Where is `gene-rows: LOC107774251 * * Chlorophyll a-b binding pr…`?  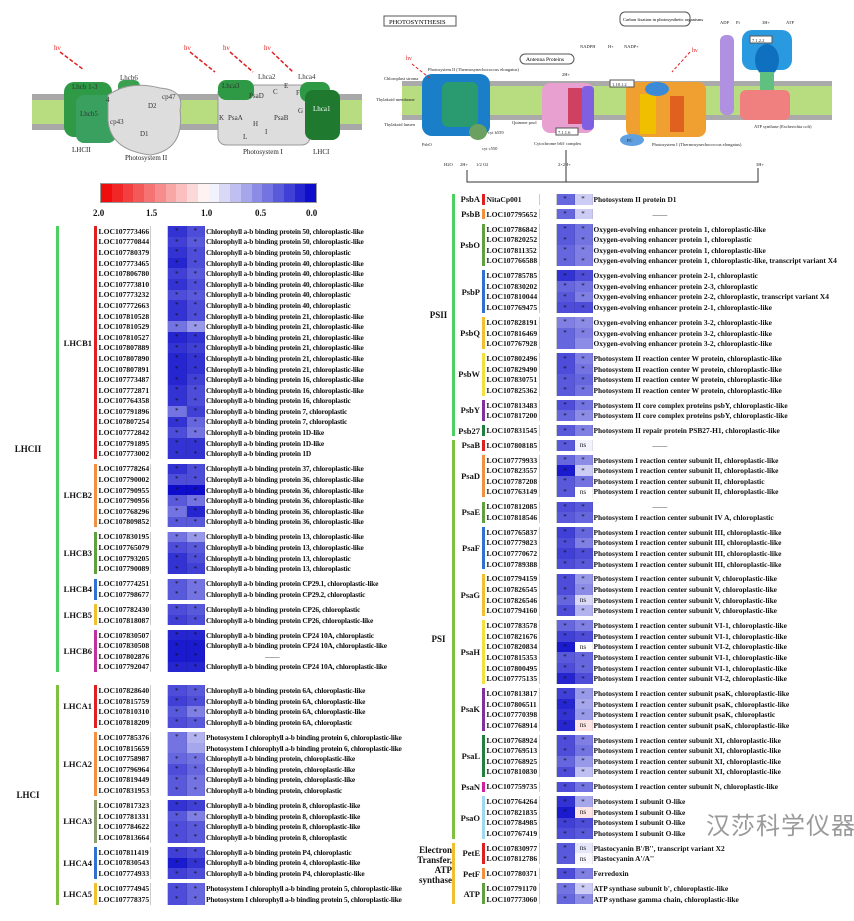 gene-rows: LOC107774251 * * Chlorophyll a-b binding pr… is located at coordinates (238, 589).